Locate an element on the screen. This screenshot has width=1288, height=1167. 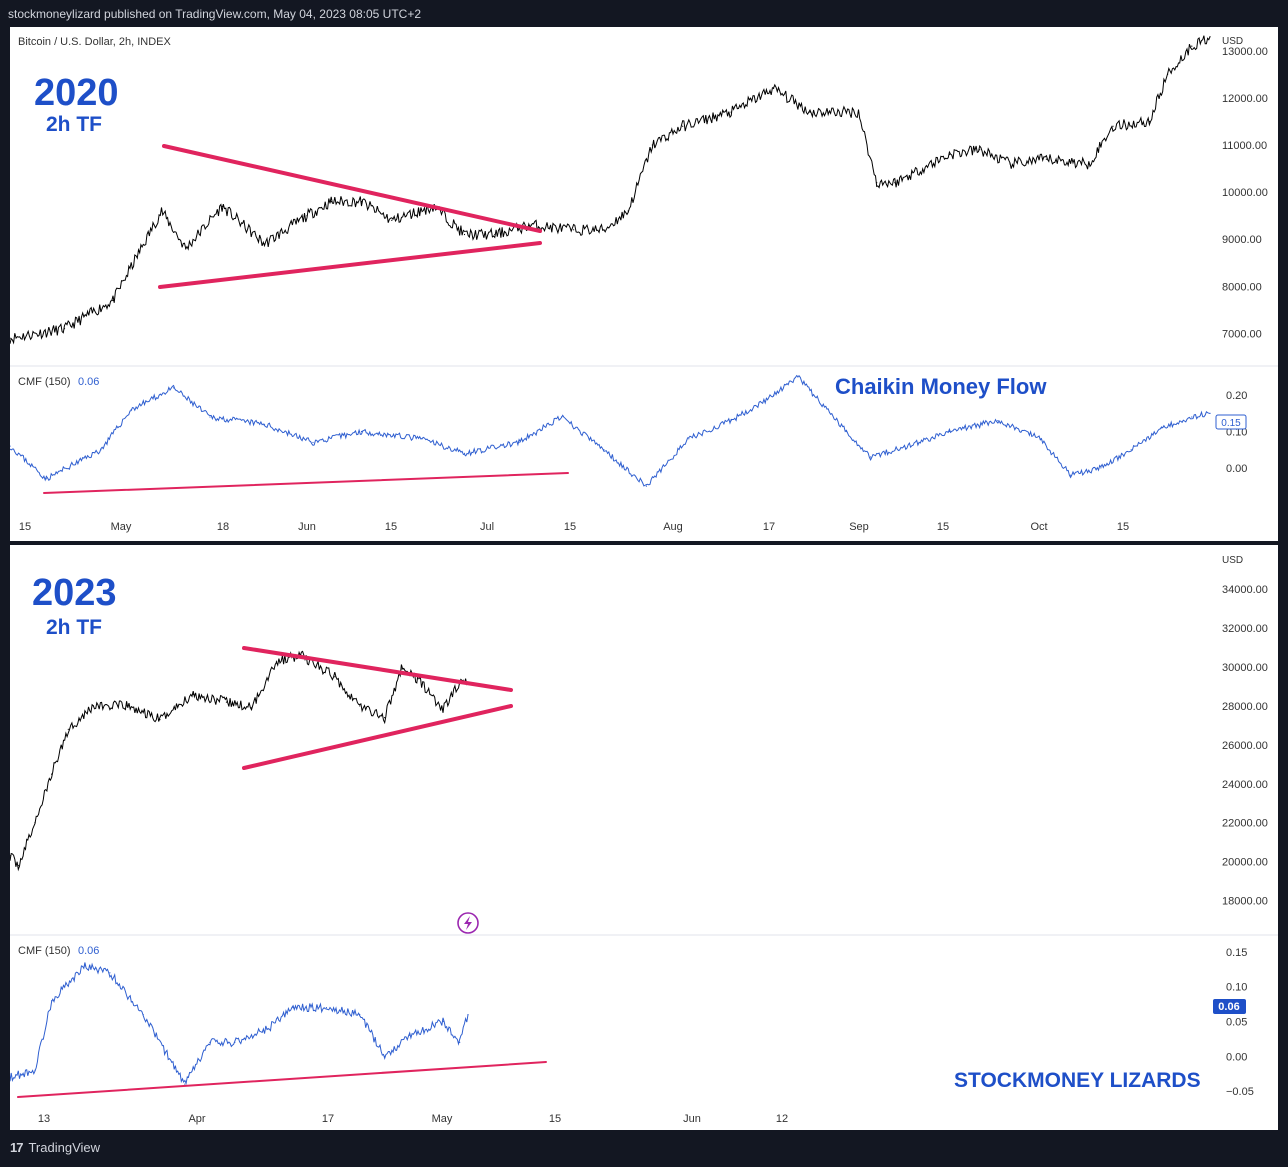
brand-annotation: STOCKMONEY LIZARDS is located at coordinates (1077, 1080).